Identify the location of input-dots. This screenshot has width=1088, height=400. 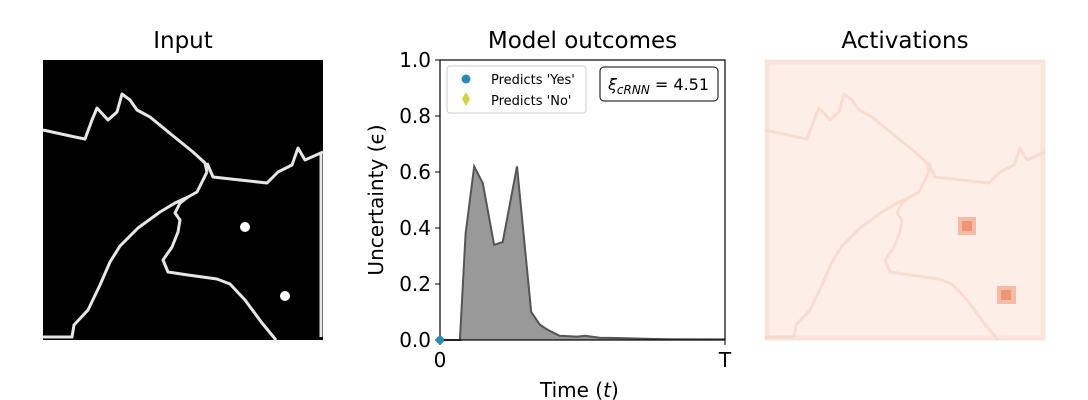
(265, 261).